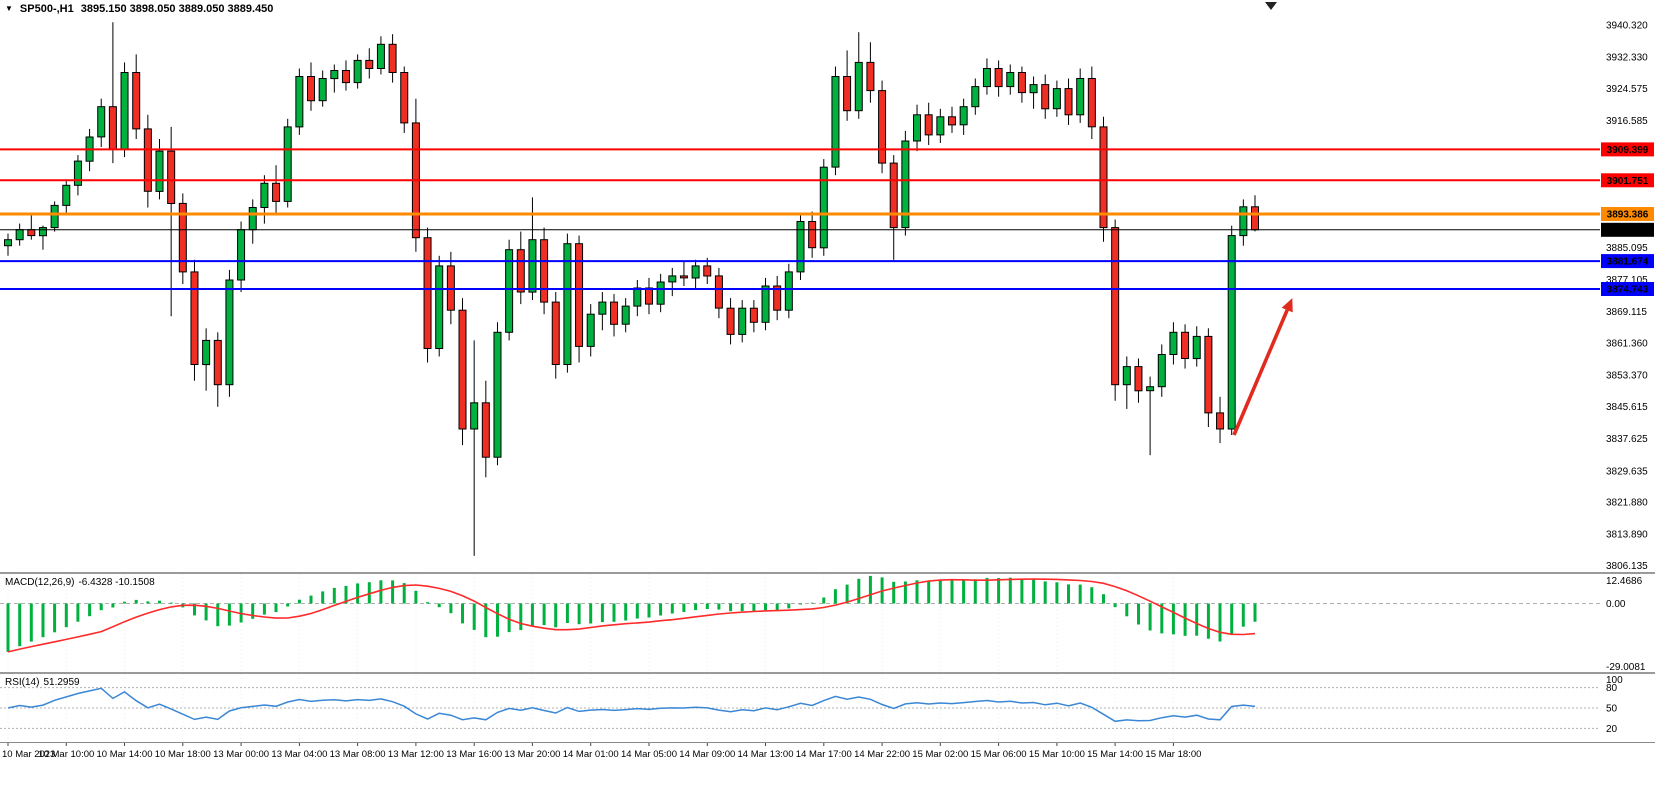  What do you see at coordinates (1614, 680) in the screenshot?
I see `svg-text: 100` at bounding box center [1614, 680].